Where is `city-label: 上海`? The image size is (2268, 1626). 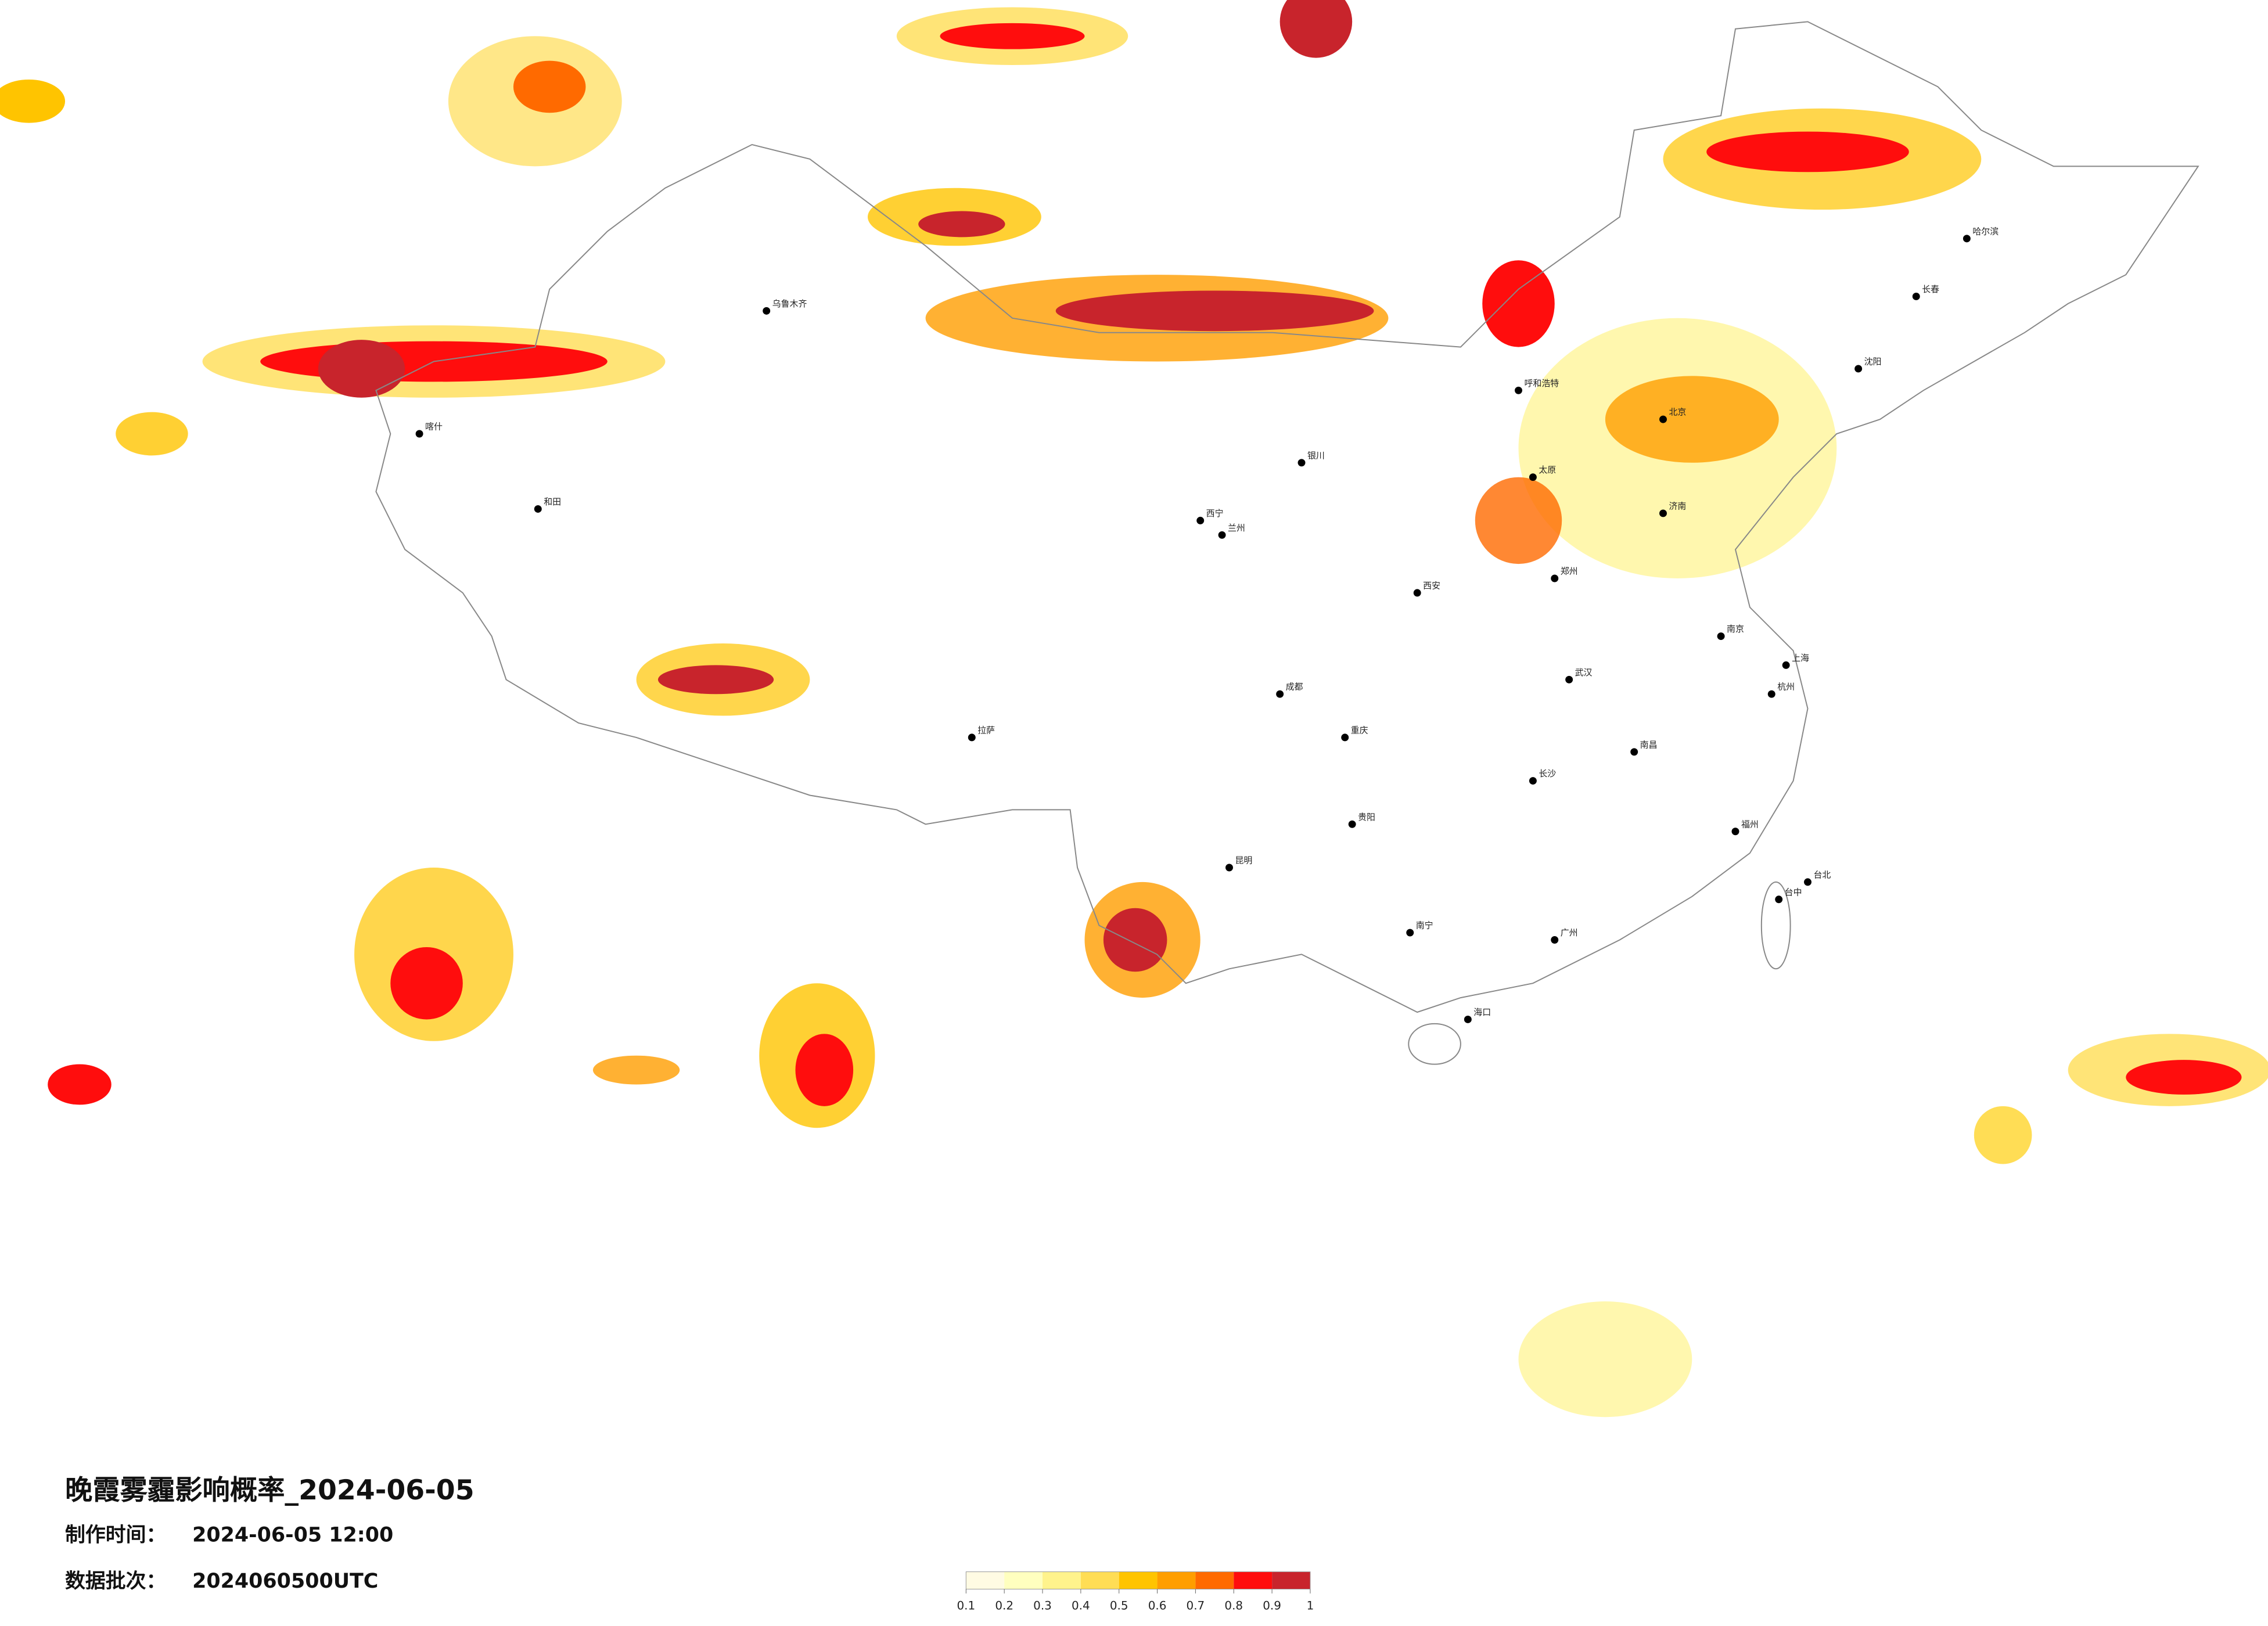
city-label: 上海 is located at coordinates (1800, 658).